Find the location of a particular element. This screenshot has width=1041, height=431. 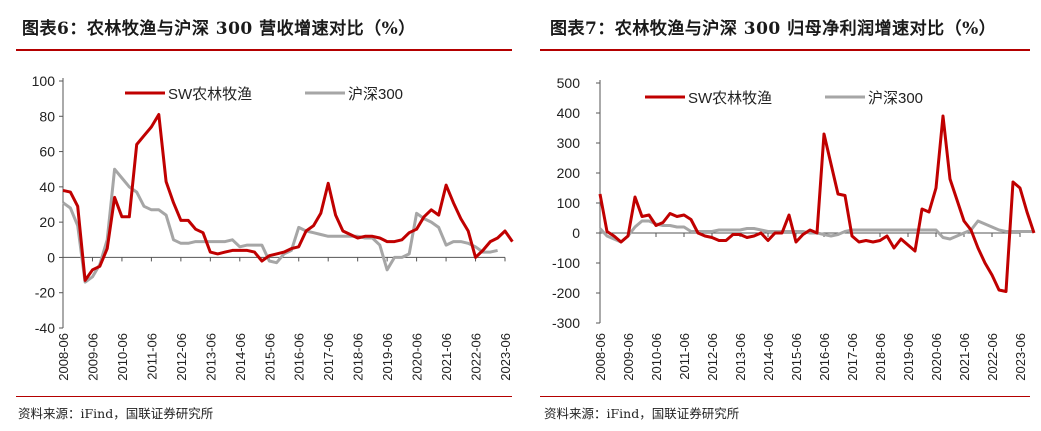

y-tick-label: 200 is located at coordinates (569, 173).